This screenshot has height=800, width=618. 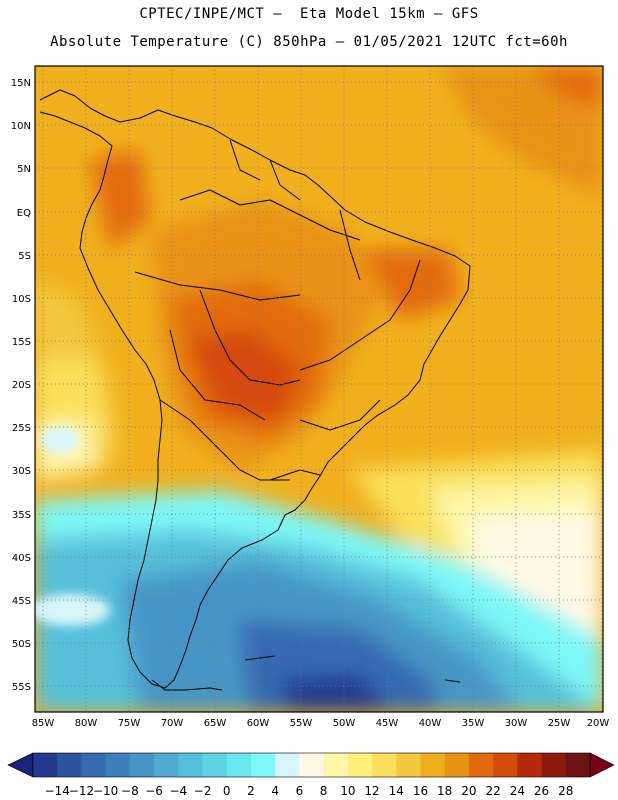 I want to click on colorbar-label: 22, so click(x=492, y=791).